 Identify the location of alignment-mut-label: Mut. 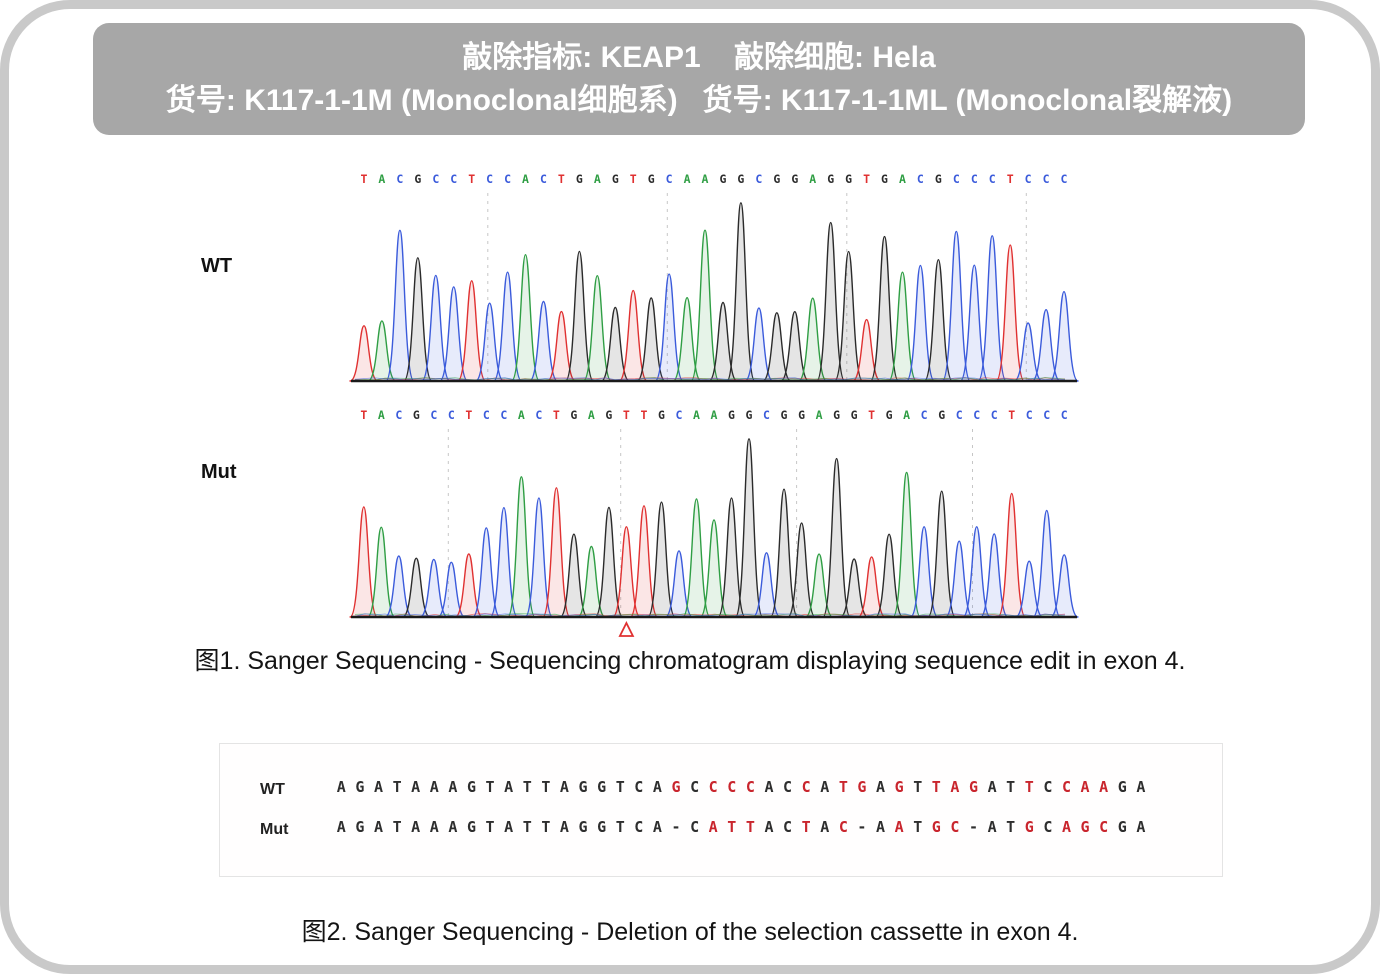
(274, 829).